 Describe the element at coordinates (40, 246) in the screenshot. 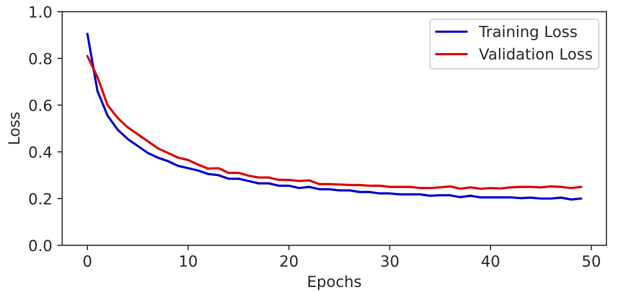

I see `y-tick-label: 0.0` at that location.